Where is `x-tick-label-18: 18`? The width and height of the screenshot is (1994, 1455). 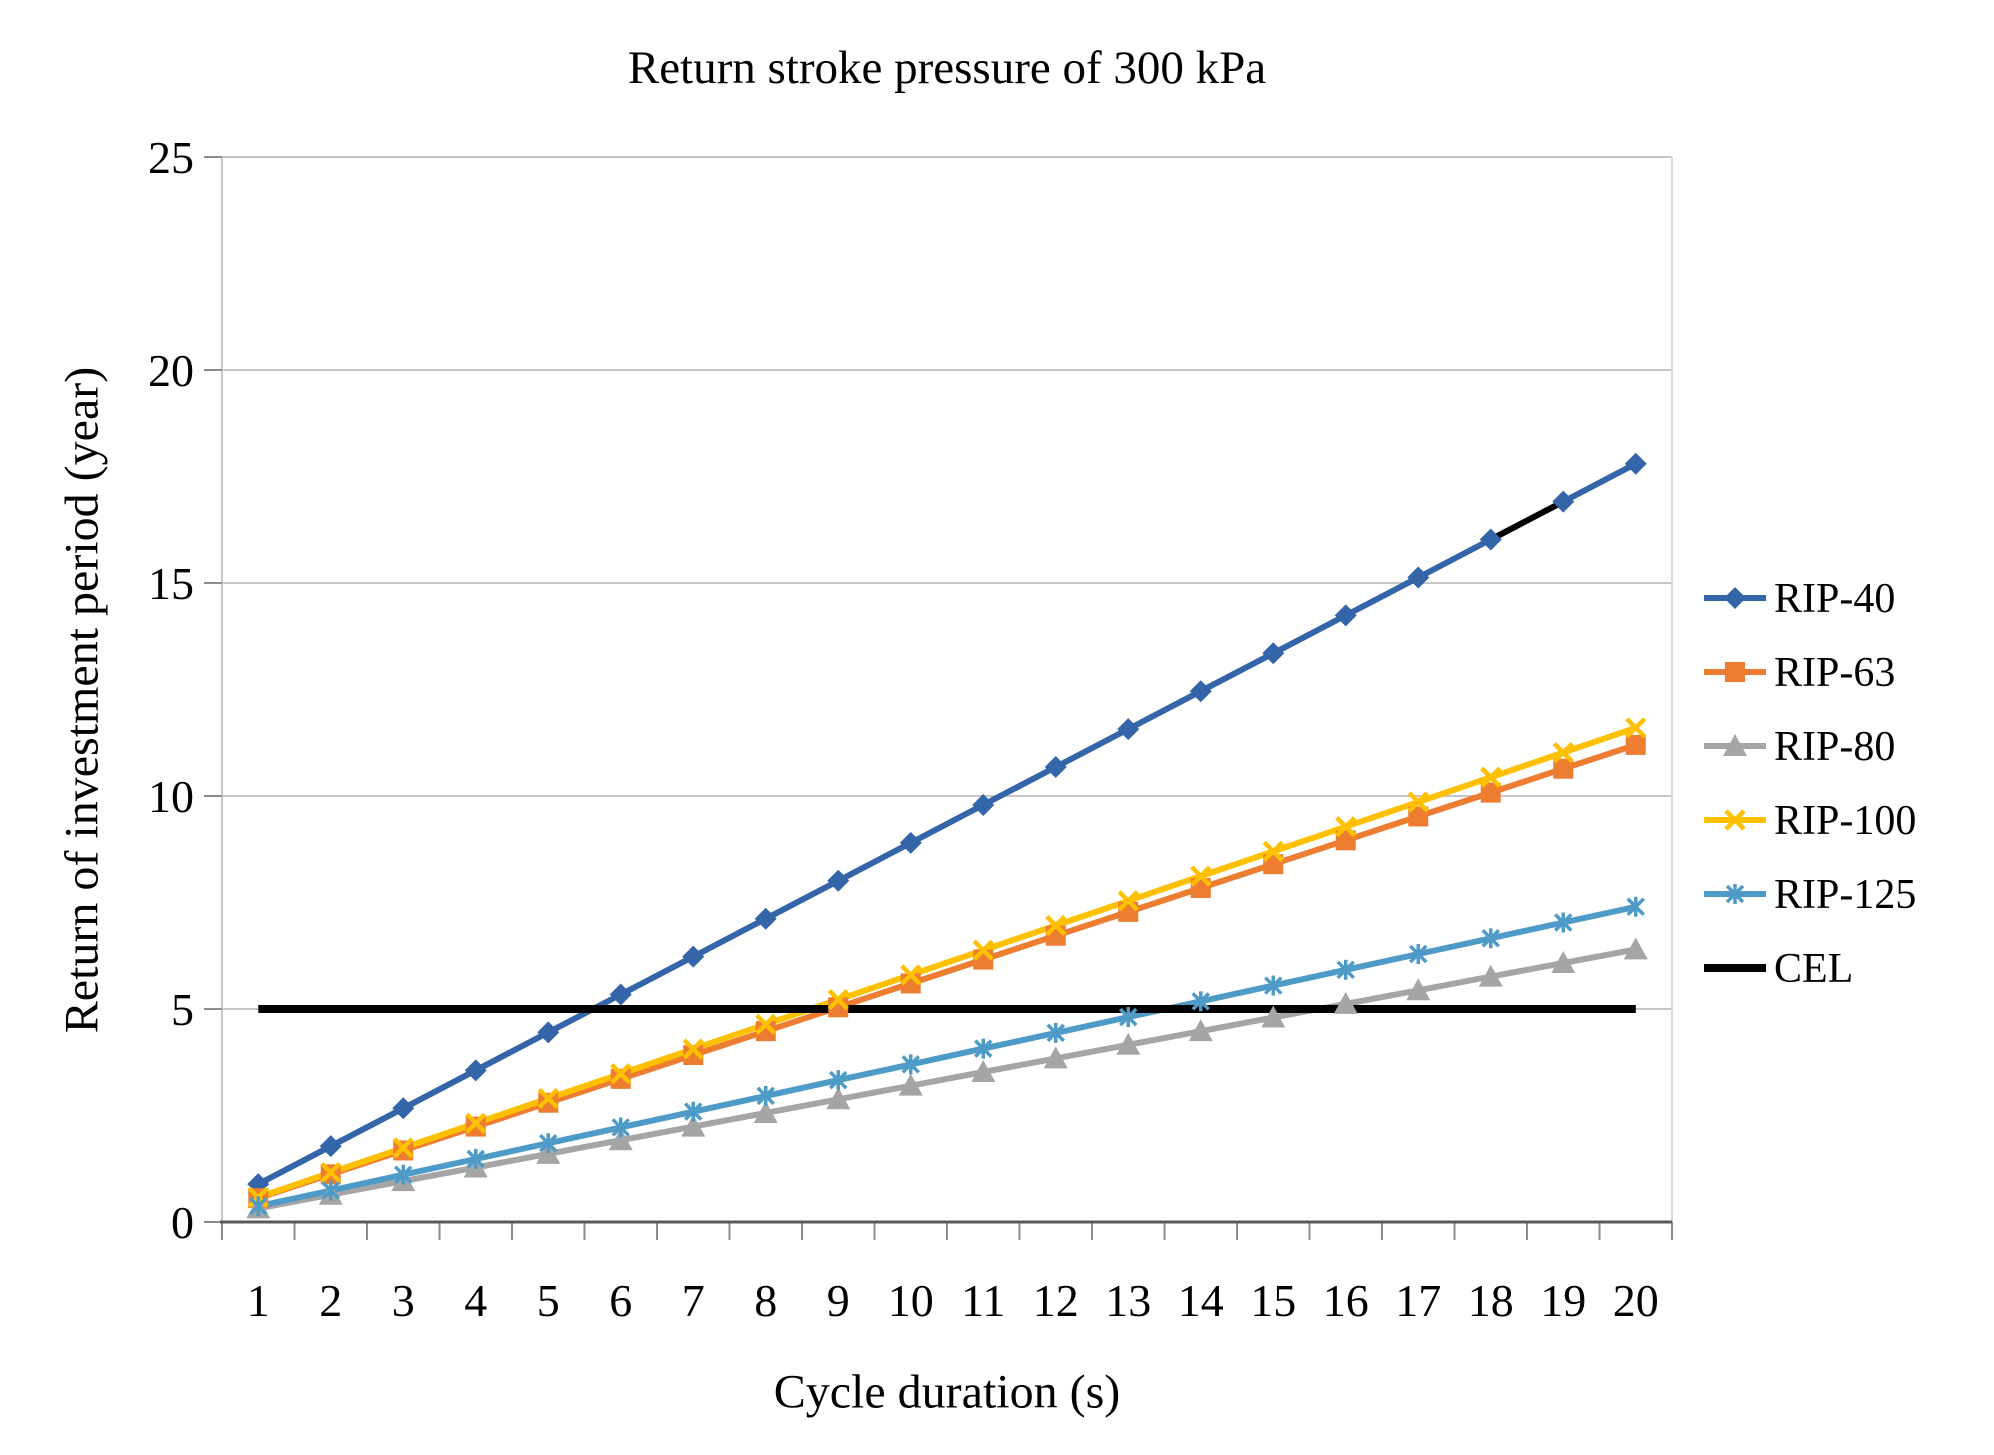
x-tick-label-18: 18 is located at coordinates (1491, 1300).